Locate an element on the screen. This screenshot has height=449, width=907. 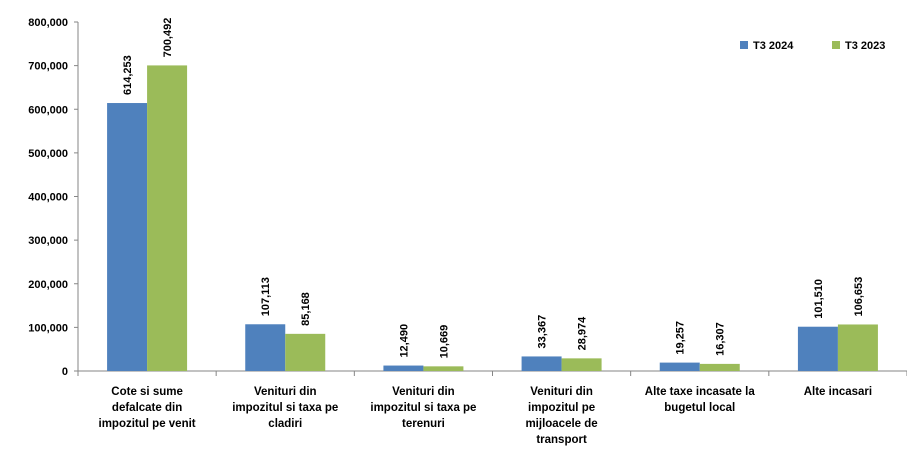
data-label: 101,510 is located at coordinates (819, 299).